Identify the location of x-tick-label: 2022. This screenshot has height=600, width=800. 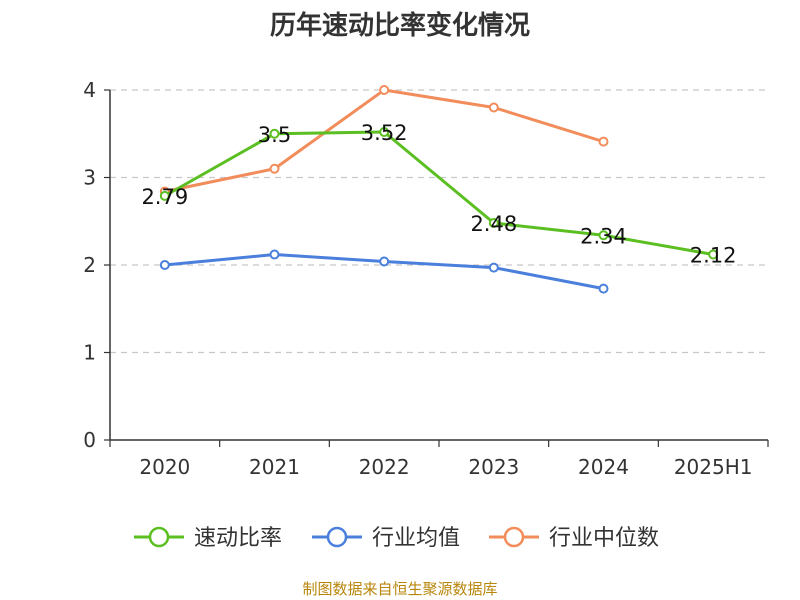
(384, 467).